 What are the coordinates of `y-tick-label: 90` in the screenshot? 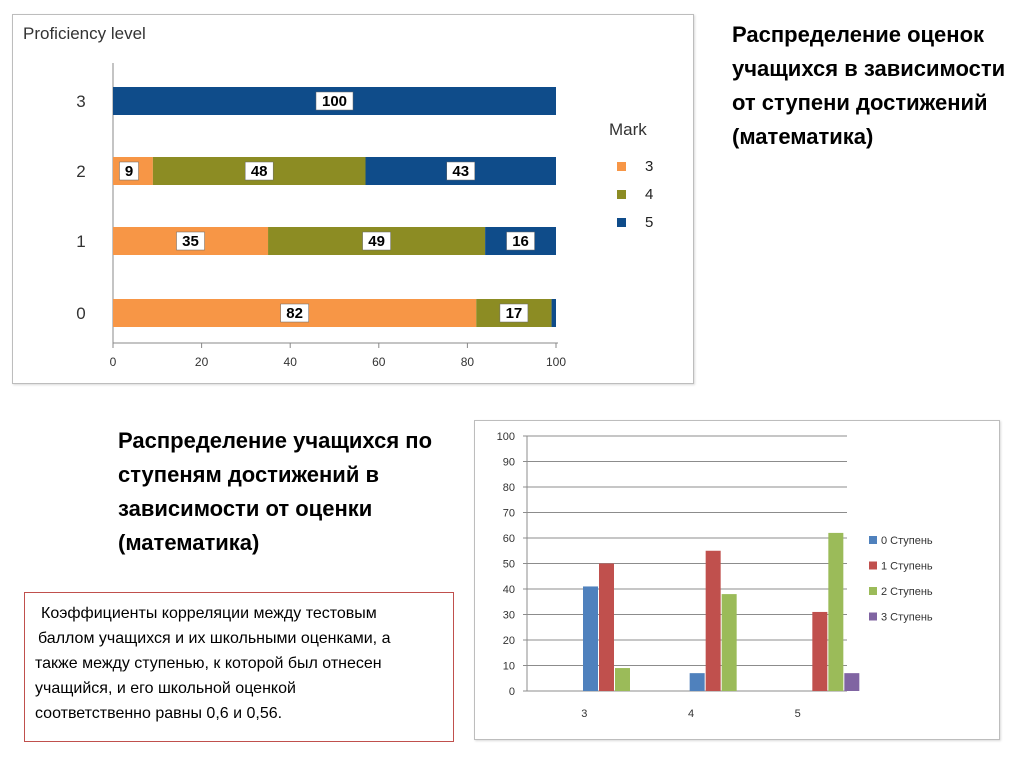 It's located at (509, 463).